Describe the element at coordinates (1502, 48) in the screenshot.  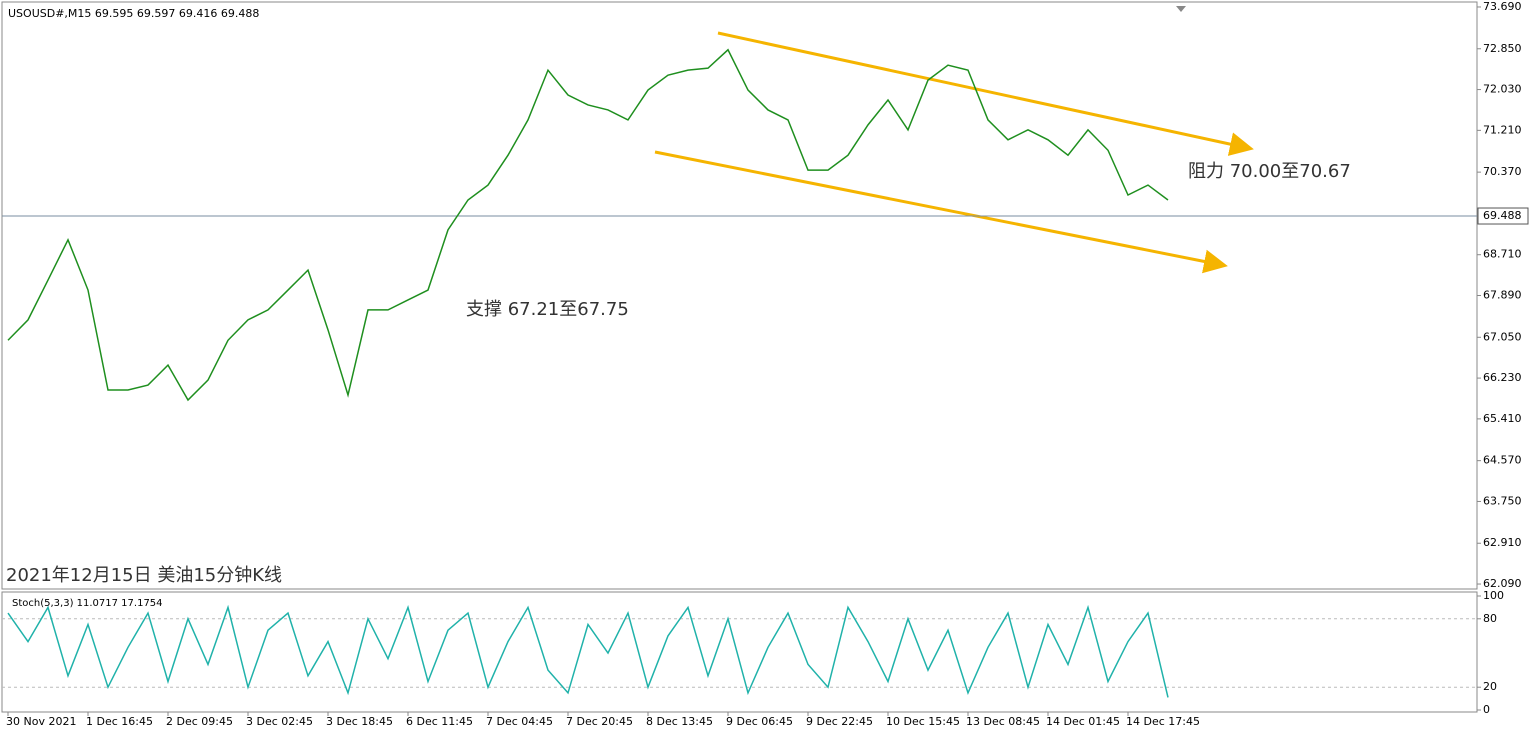
I see `y-tick-label: 72.850` at that location.